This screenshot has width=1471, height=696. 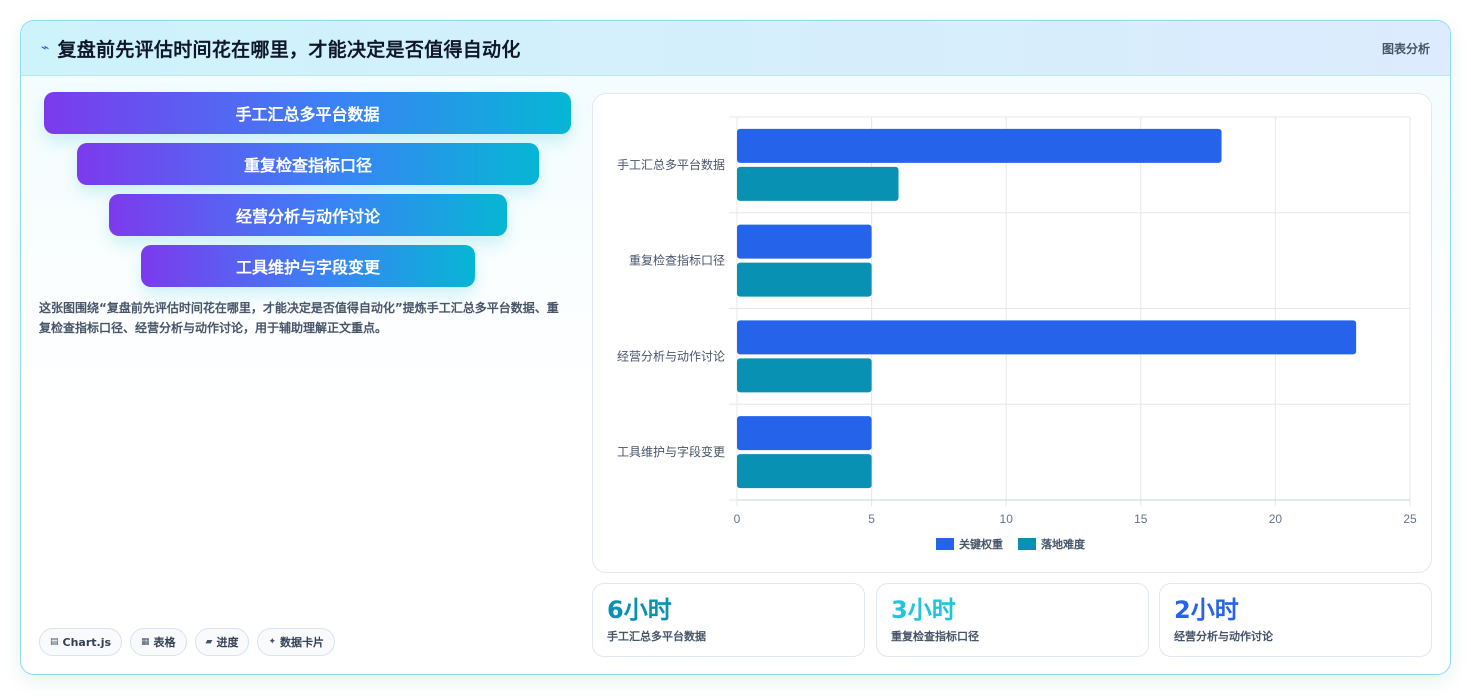 I want to click on funnel-item: 工具维护与字段变更, so click(x=308, y=266).